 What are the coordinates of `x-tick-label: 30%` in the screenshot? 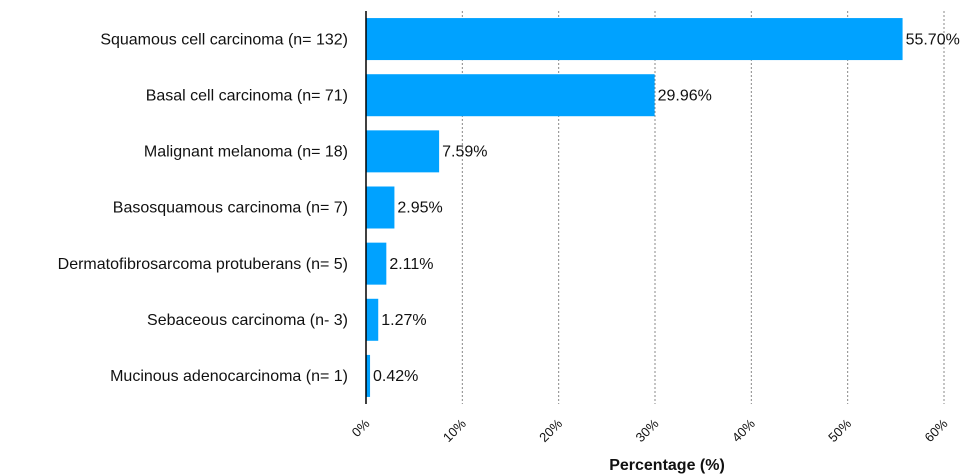 It's located at (647, 430).